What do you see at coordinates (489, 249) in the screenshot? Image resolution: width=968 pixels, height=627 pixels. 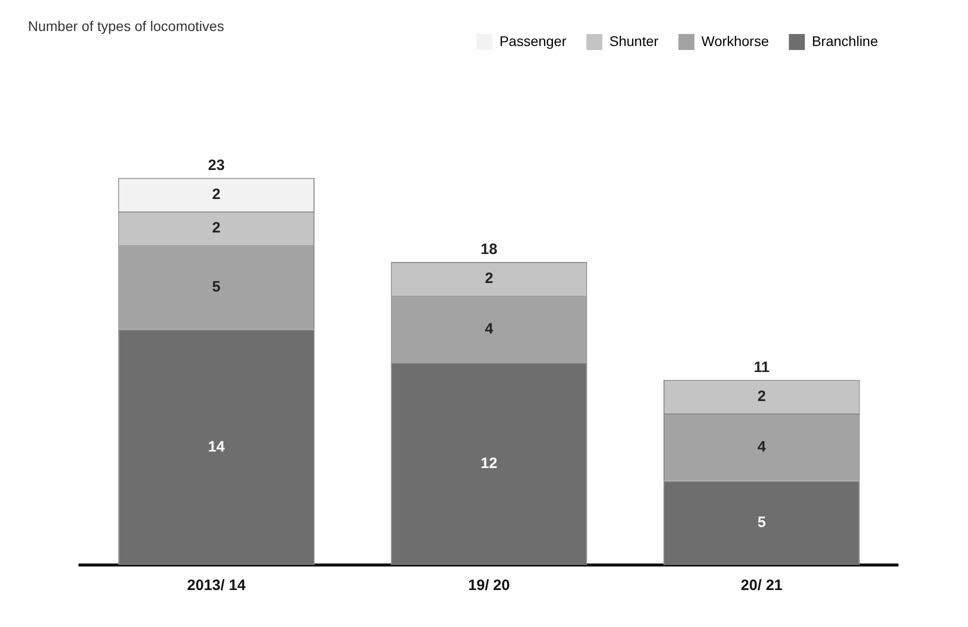 I see `total-label: 18` at bounding box center [489, 249].